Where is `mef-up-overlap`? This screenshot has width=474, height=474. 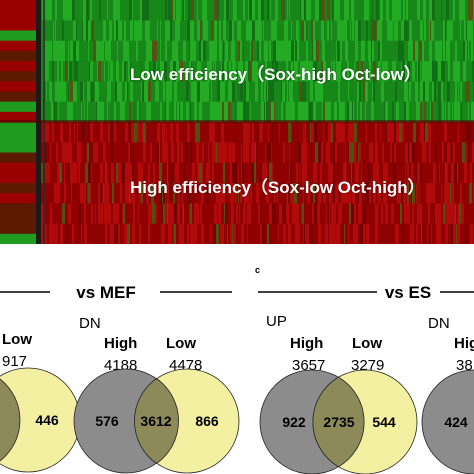
mef-up-overlap is located at coordinates (10, 420).